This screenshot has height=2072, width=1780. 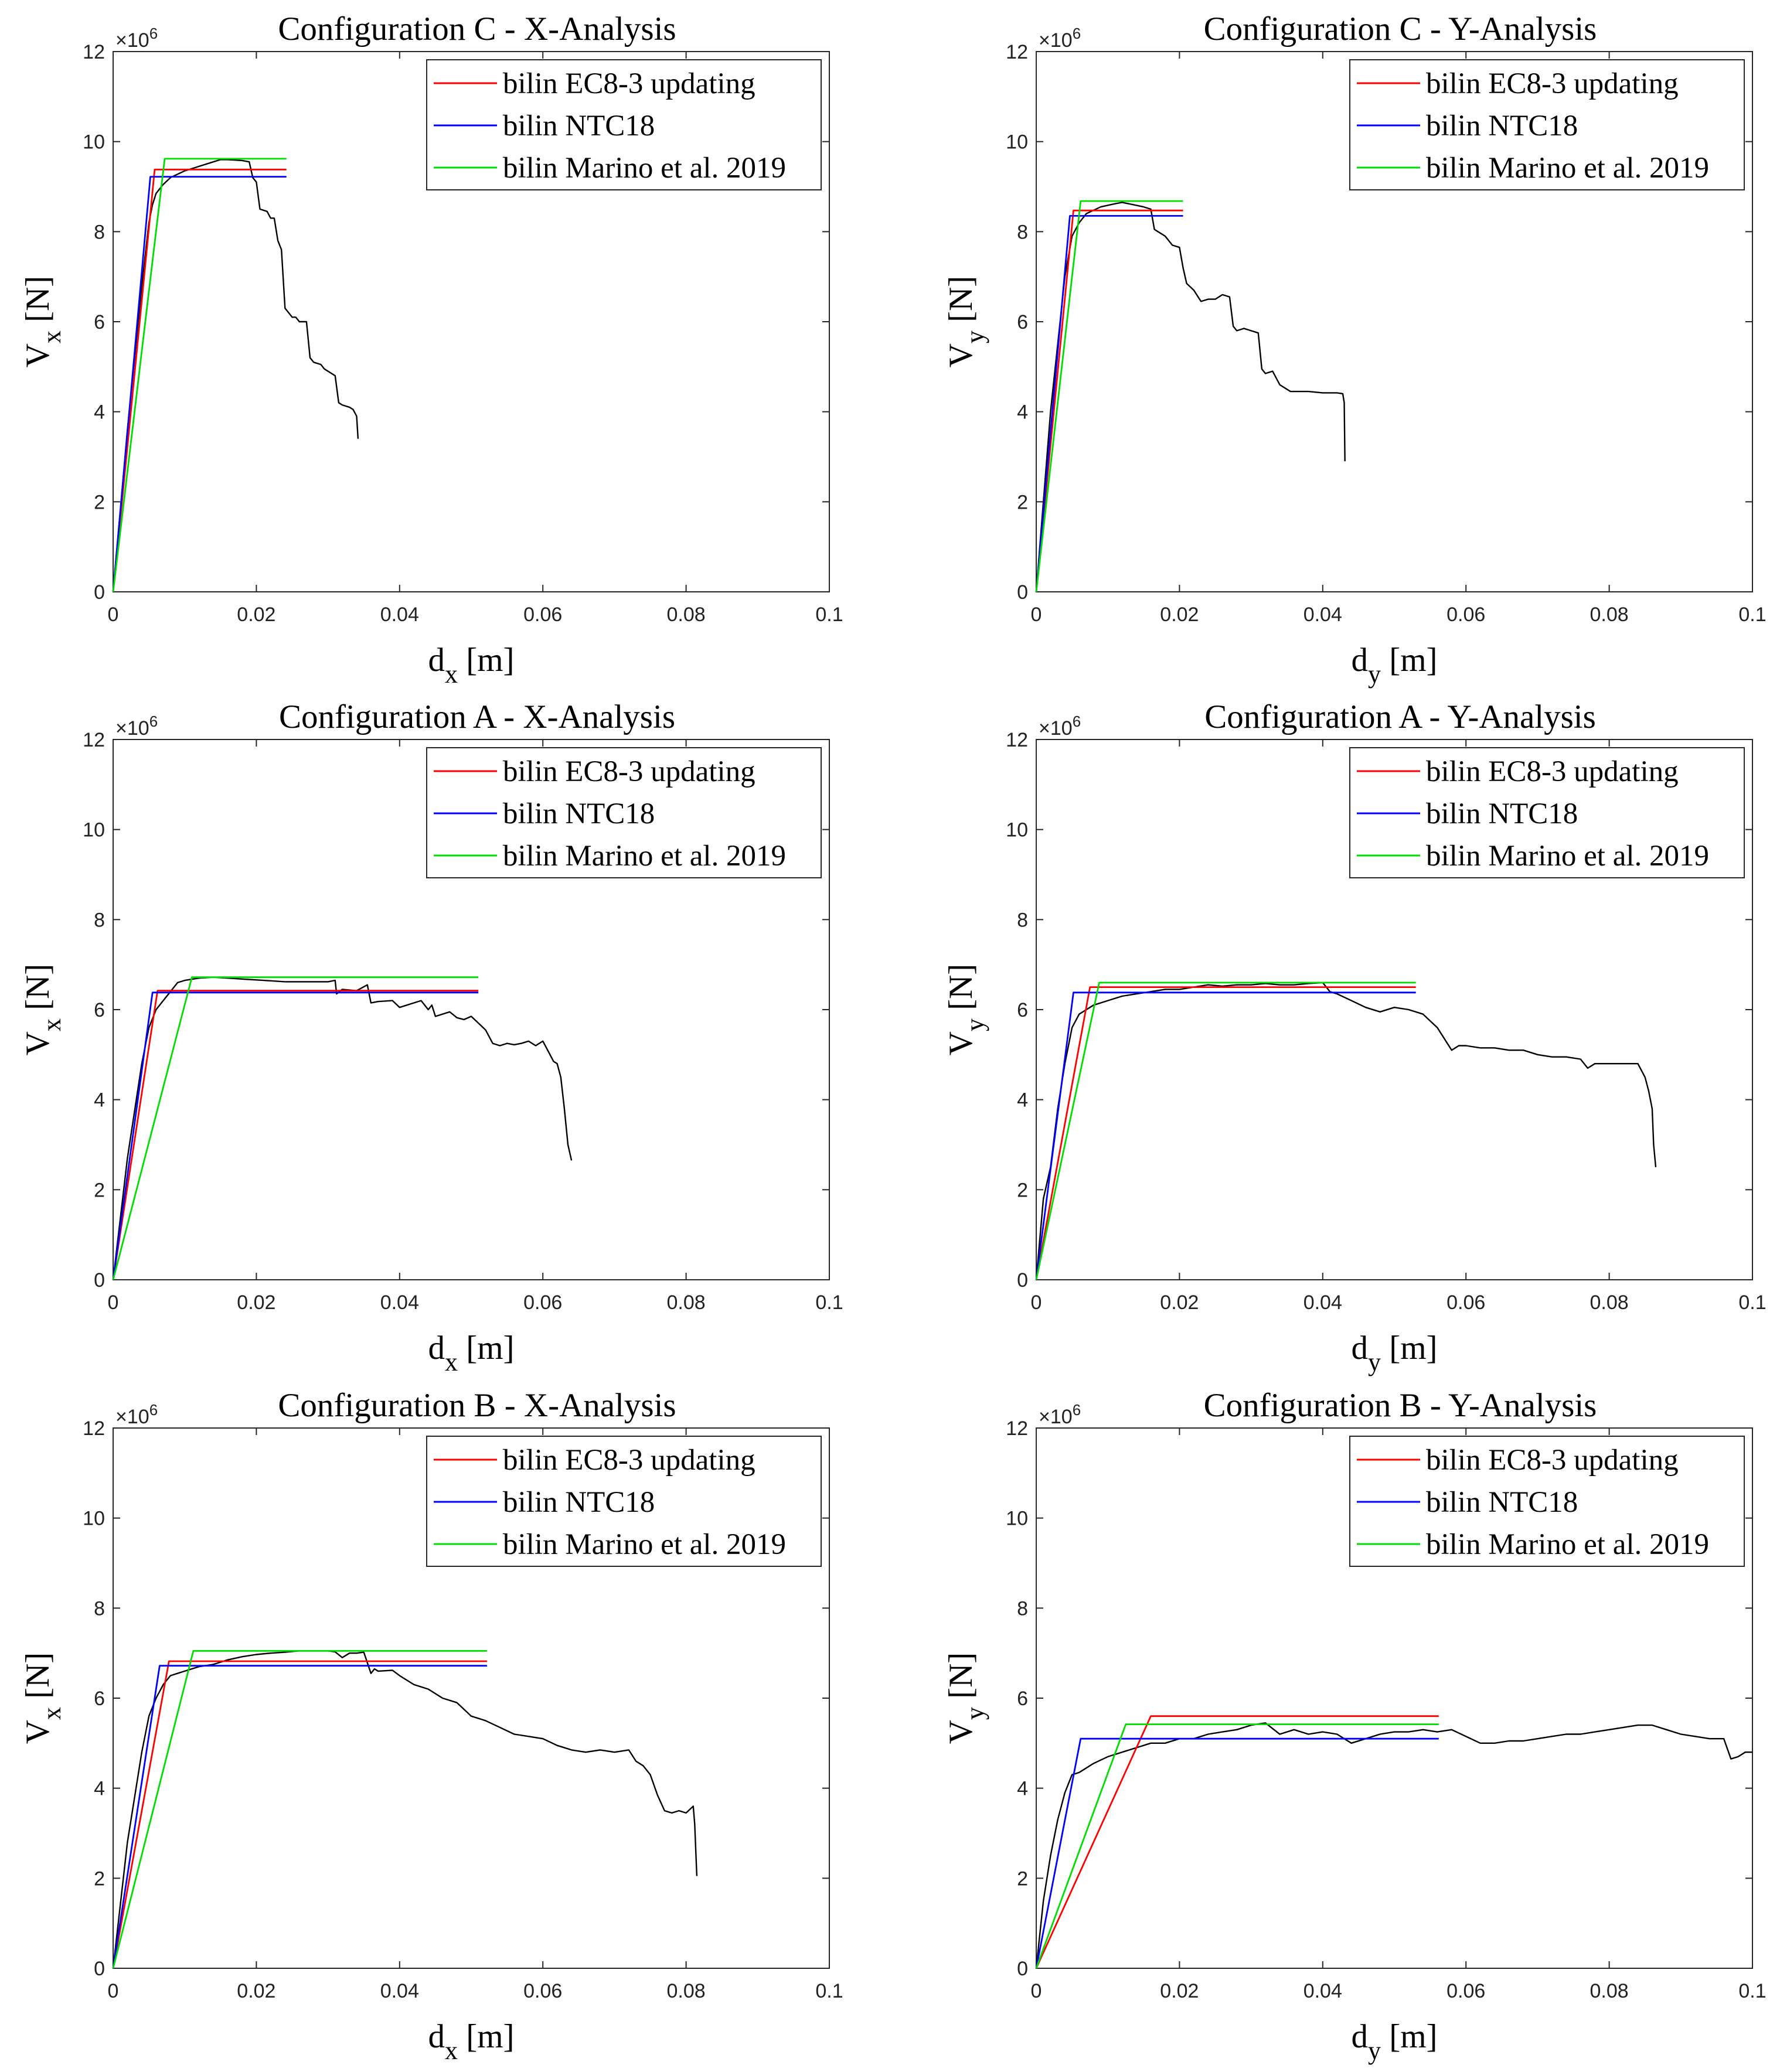 I want to click on chart-title: Configuration C - Y-Analysis, so click(x=1400, y=29).